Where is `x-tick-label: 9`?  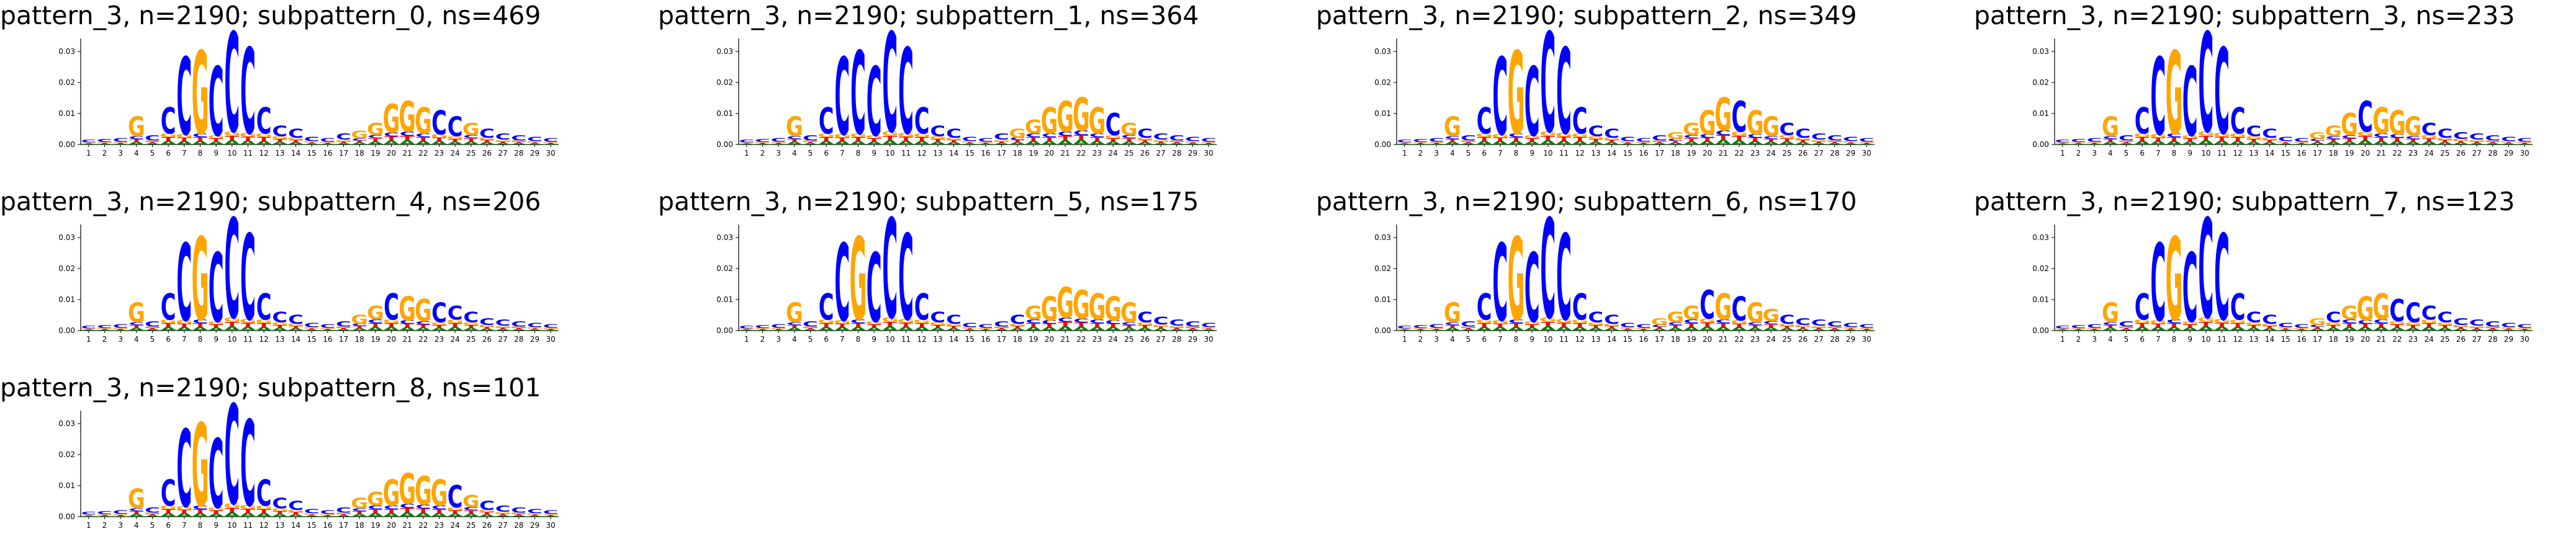
x-tick-label: 9 is located at coordinates (1531, 154).